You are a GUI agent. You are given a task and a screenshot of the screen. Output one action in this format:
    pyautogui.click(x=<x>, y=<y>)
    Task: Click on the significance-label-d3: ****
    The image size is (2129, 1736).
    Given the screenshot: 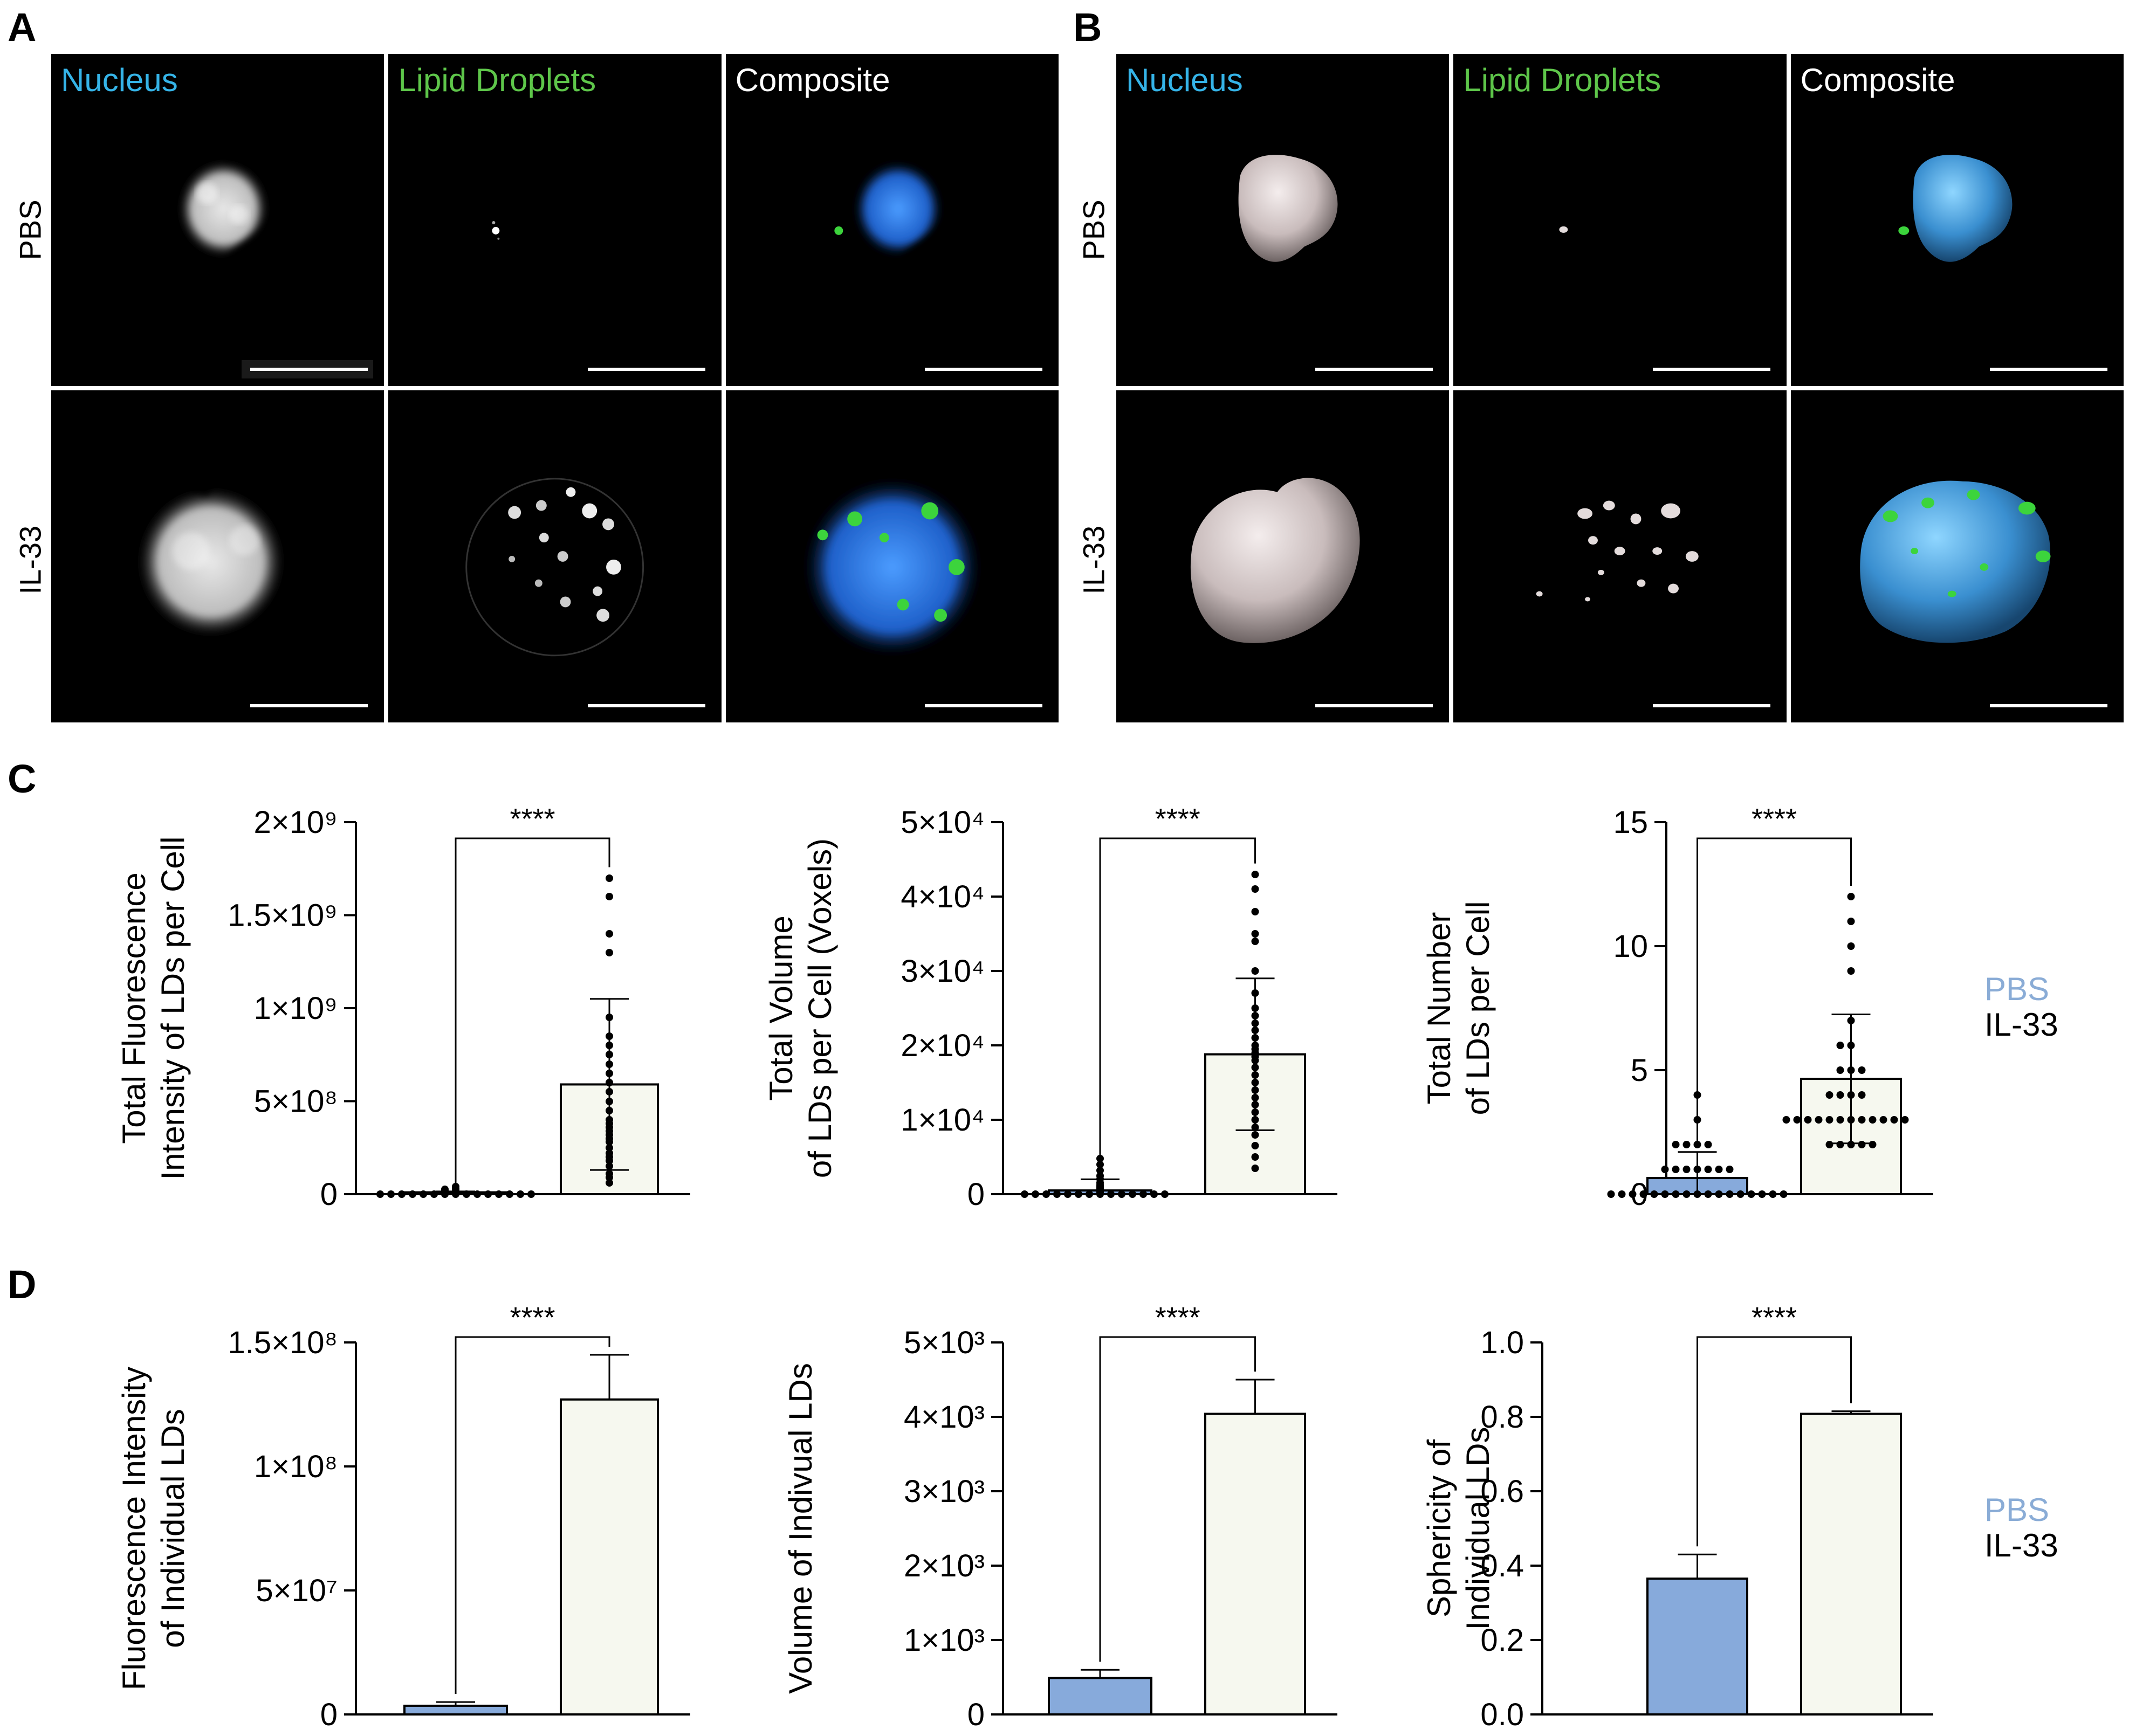 What is the action you would take?
    pyautogui.click(x=1774, y=1317)
    